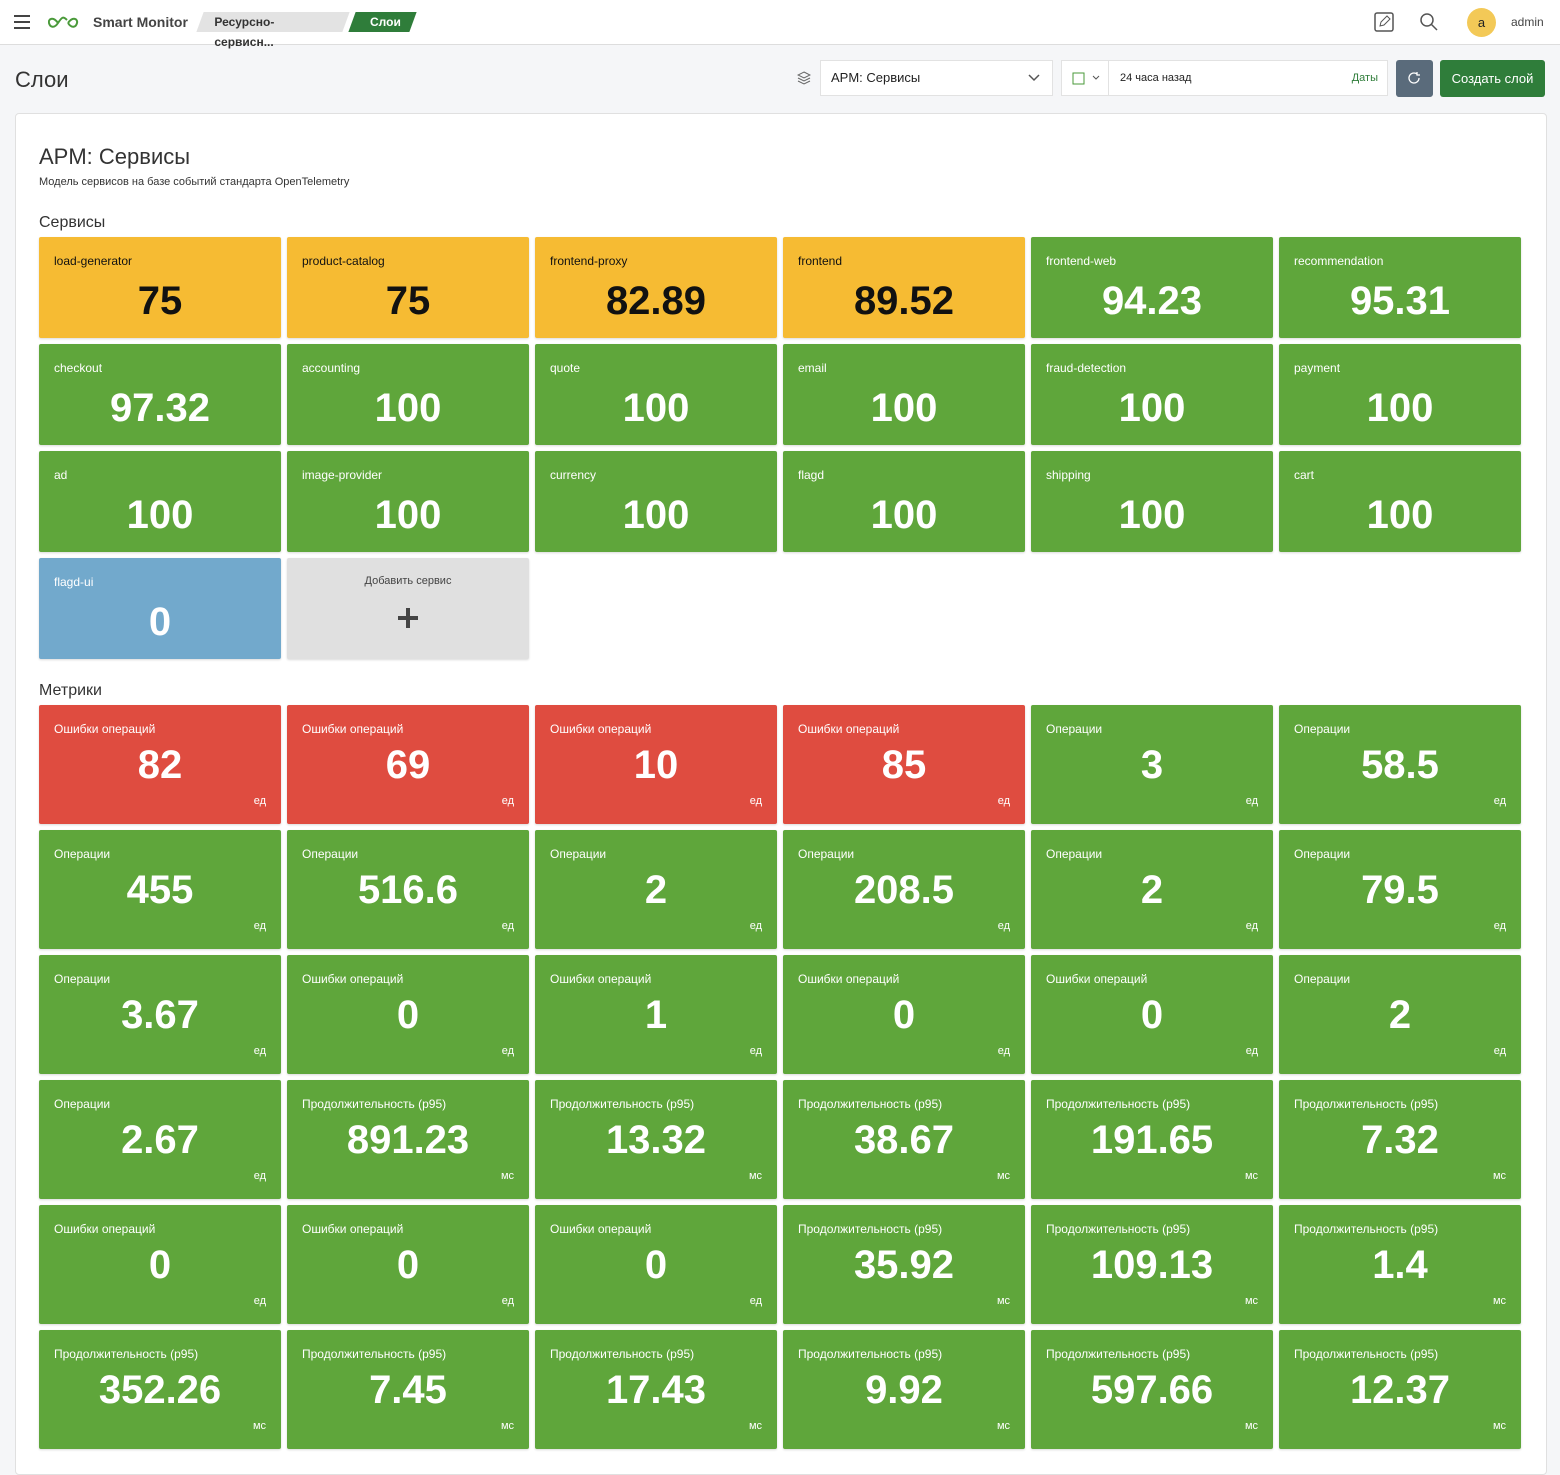 This screenshot has width=1560, height=1475. What do you see at coordinates (1364, 78) in the screenshot?
I see `dates-link: Даты` at bounding box center [1364, 78].